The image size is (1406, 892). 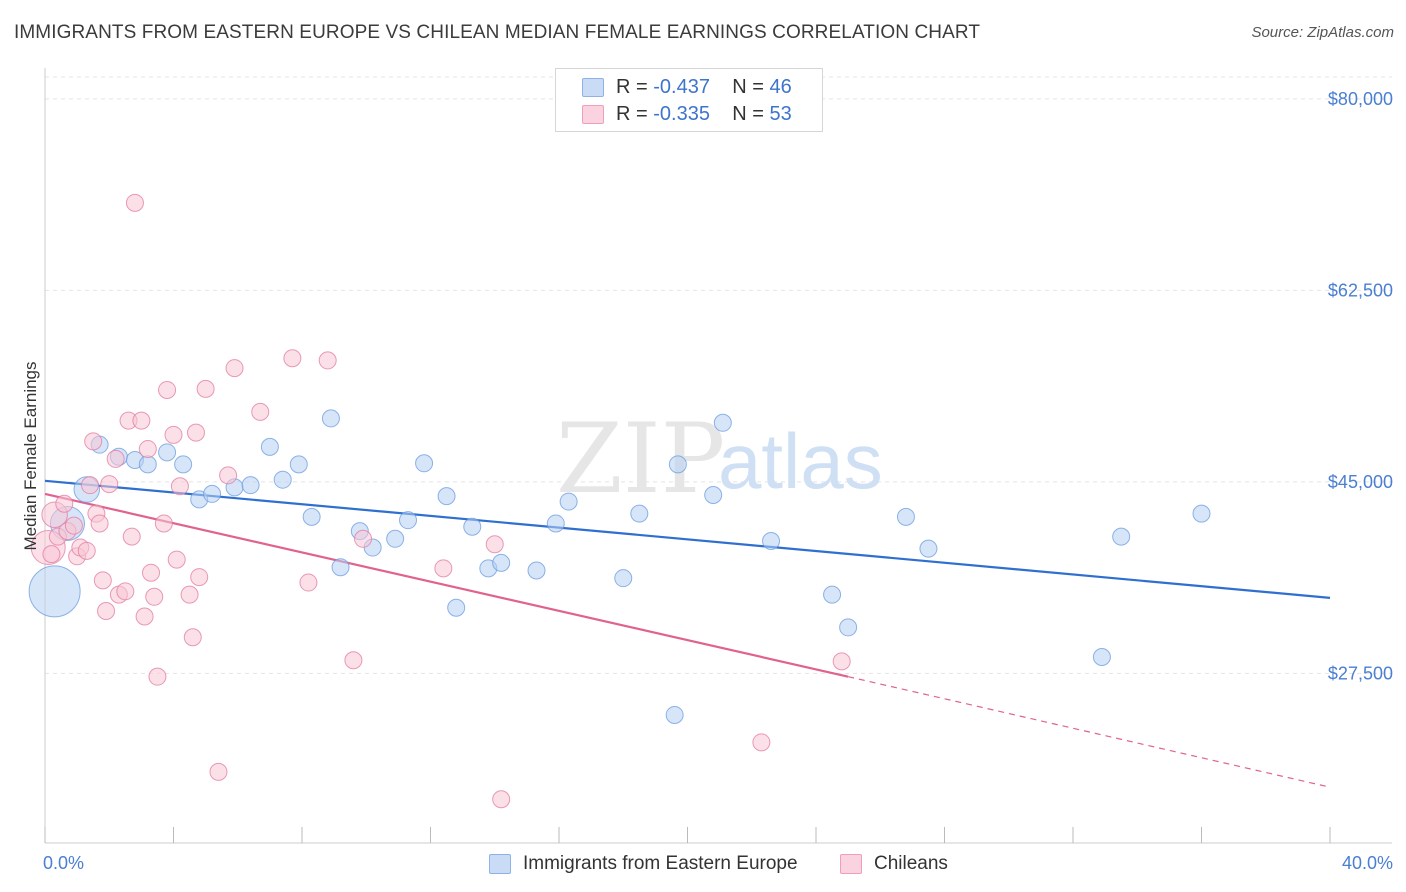 What do you see at coordinates (446, 585) in the screenshot?
I see `trend-line-chileans` at bounding box center [446, 585].